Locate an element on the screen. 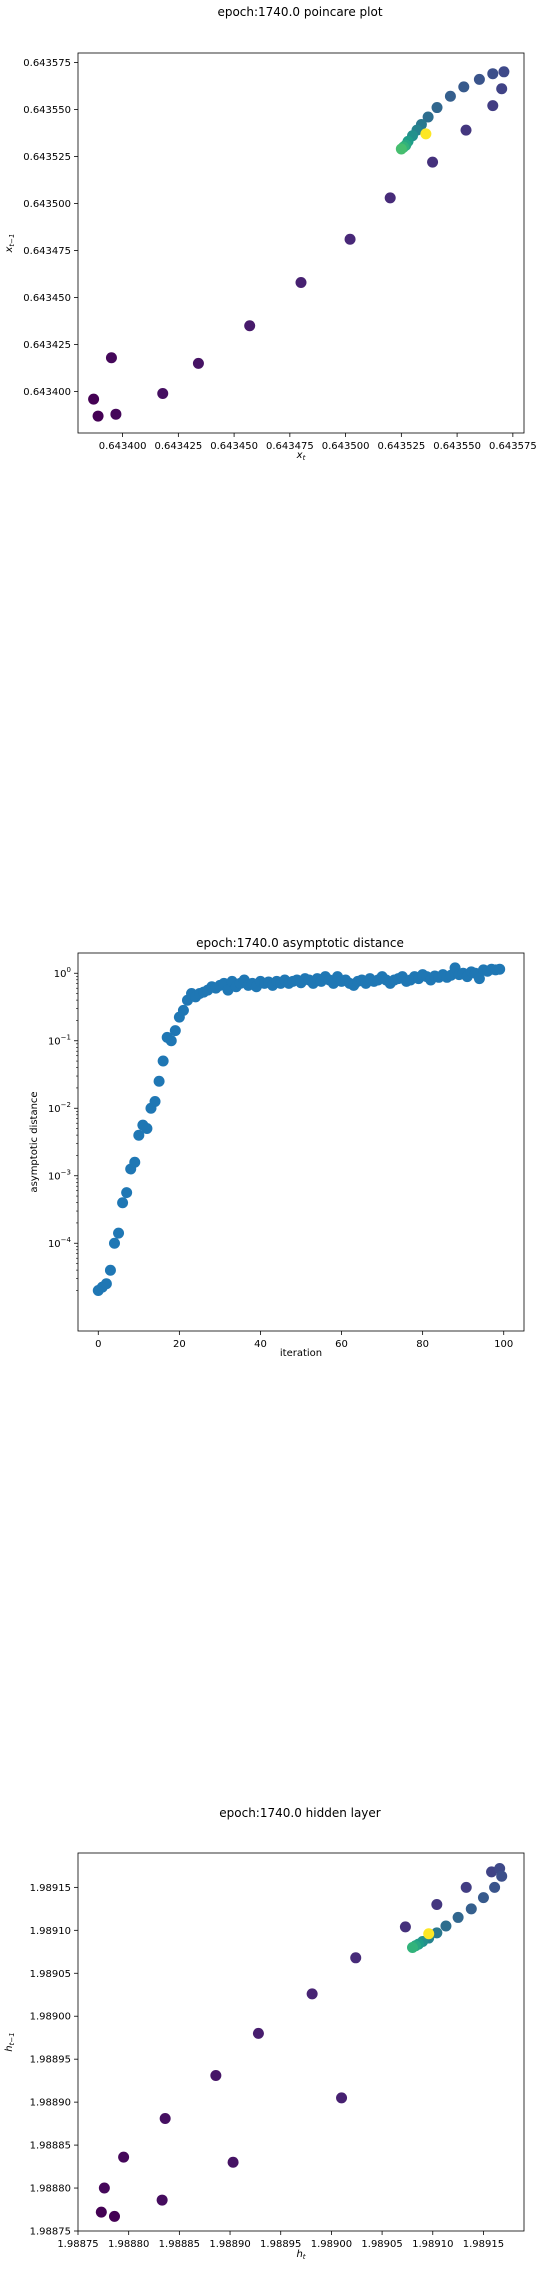  hidden-layer-points is located at coordinates (301, 2042).